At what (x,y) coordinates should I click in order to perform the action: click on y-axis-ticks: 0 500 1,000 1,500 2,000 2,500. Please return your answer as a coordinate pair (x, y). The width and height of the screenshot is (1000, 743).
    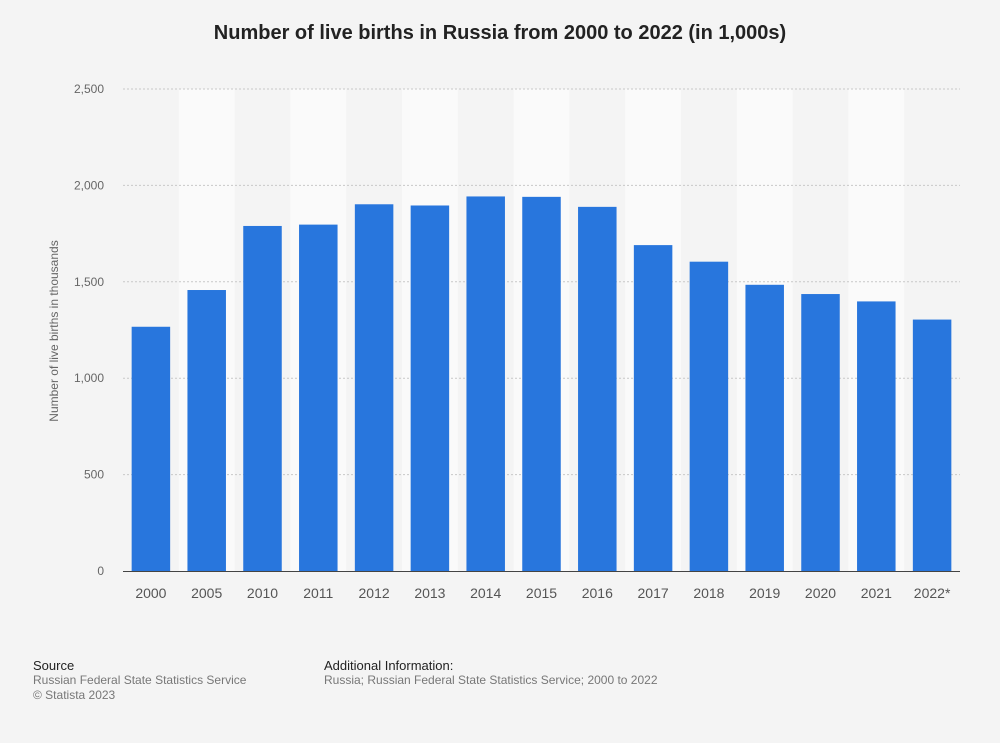
    Looking at the image, I should click on (89, 330).